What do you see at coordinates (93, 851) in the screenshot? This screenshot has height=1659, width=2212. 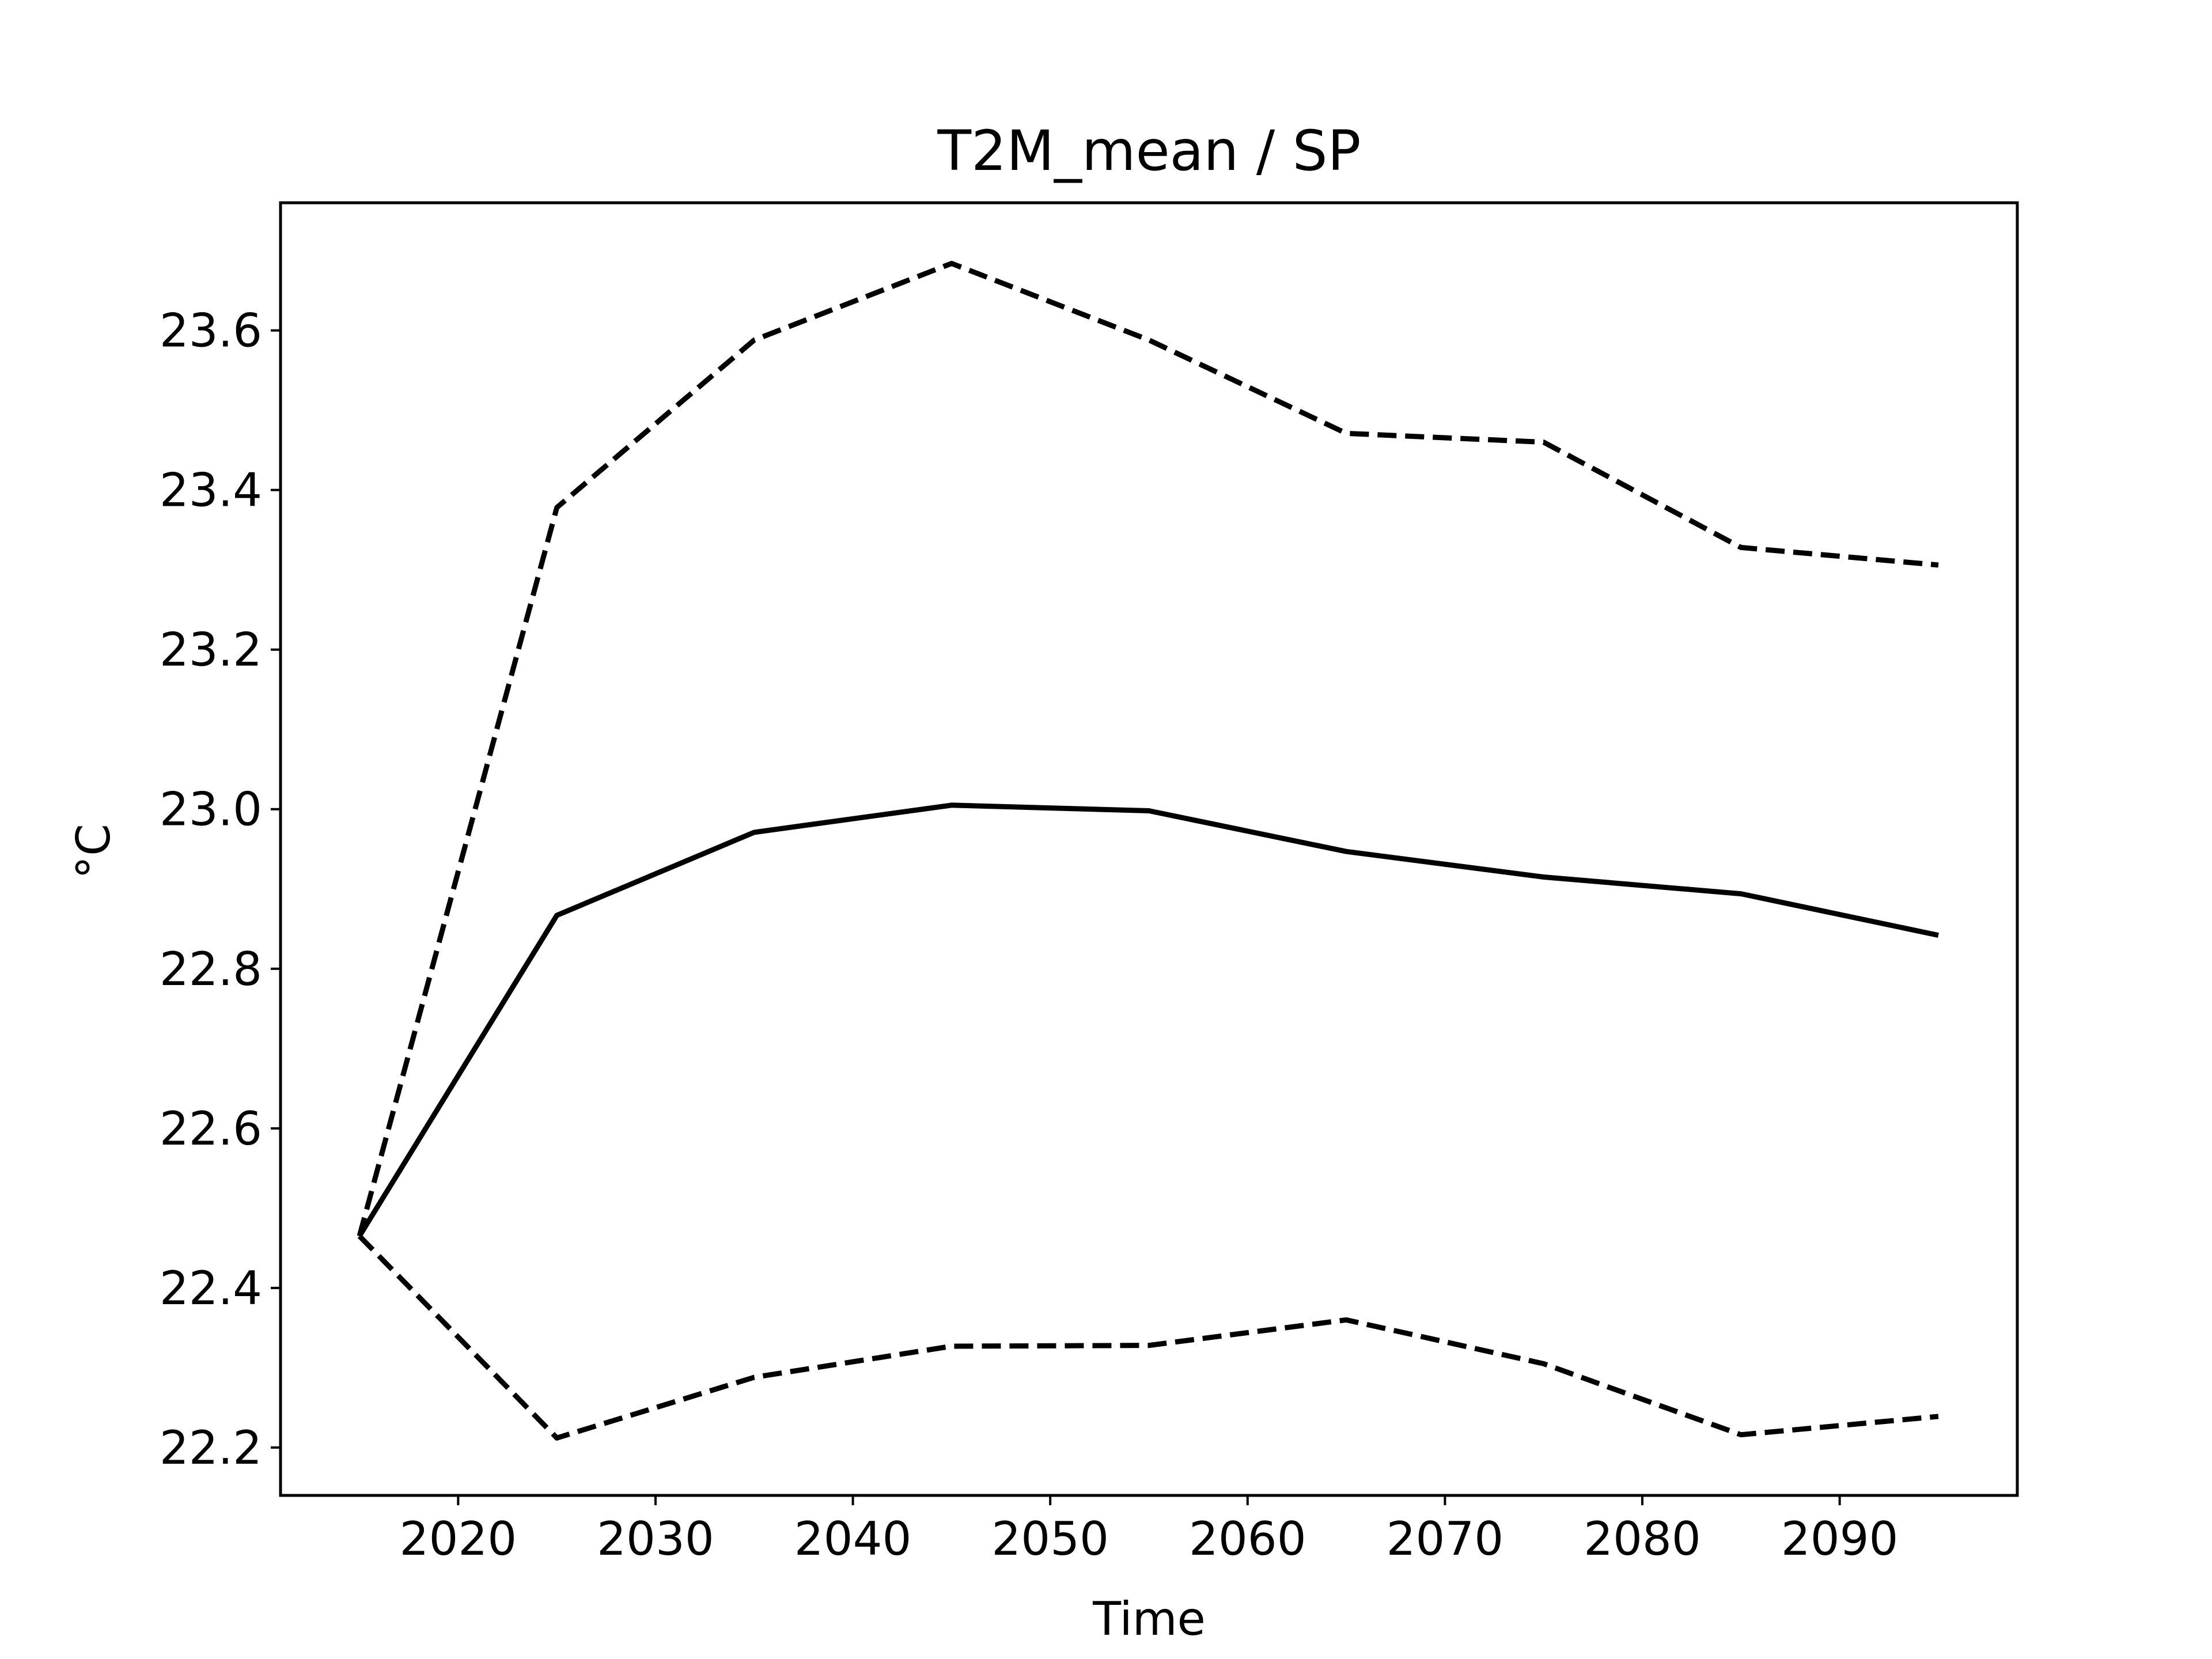 I see `y-axis-label: °C` at bounding box center [93, 851].